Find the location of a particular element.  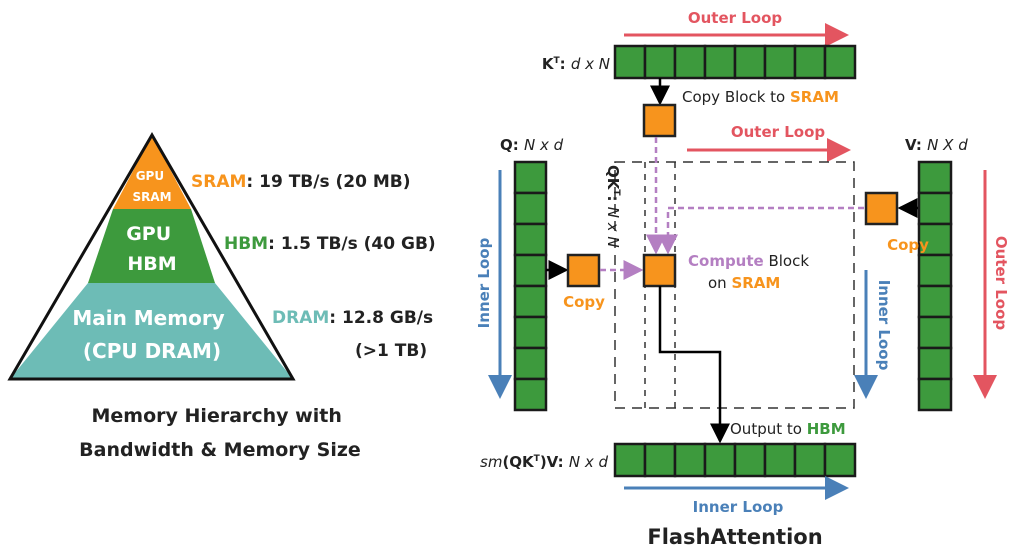

q-copy-label: Copy is located at coordinates (584, 302).